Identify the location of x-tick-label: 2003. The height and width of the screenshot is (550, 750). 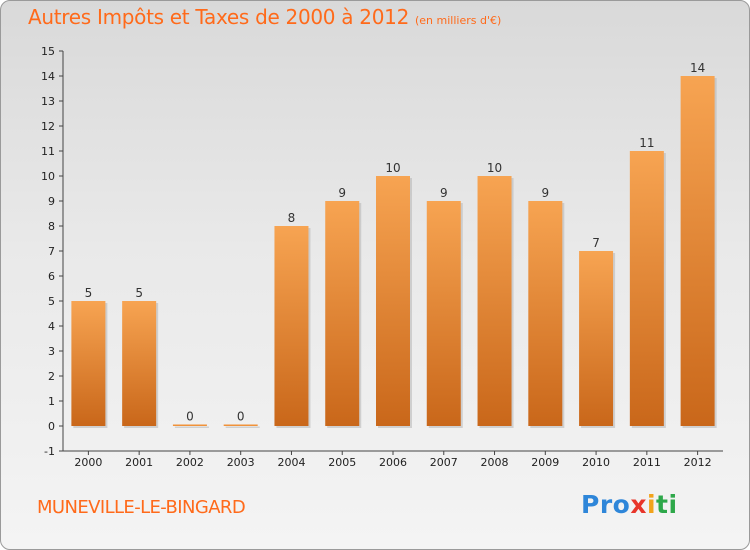
(241, 462).